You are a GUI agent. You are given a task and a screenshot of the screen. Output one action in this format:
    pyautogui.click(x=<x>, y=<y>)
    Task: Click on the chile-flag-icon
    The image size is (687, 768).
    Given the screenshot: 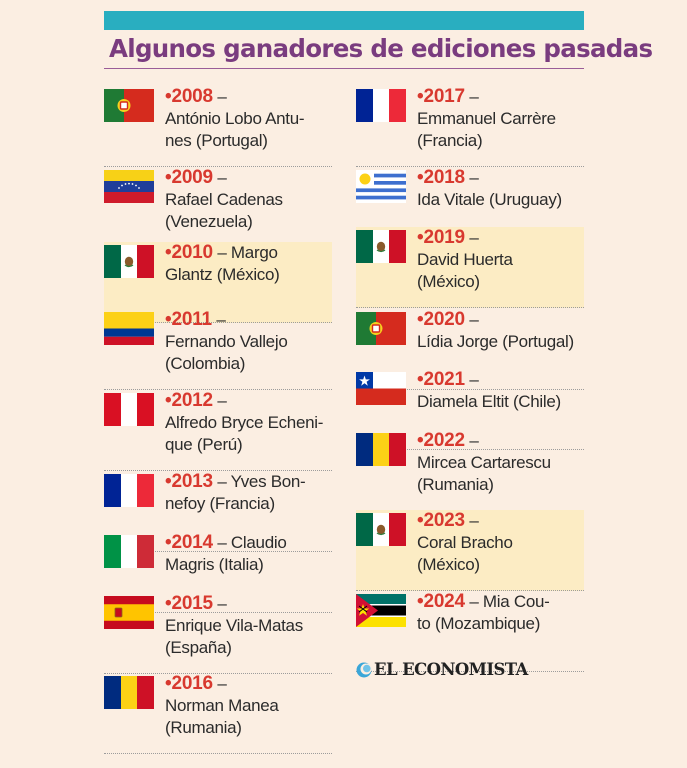 What is the action you would take?
    pyautogui.click(x=381, y=388)
    